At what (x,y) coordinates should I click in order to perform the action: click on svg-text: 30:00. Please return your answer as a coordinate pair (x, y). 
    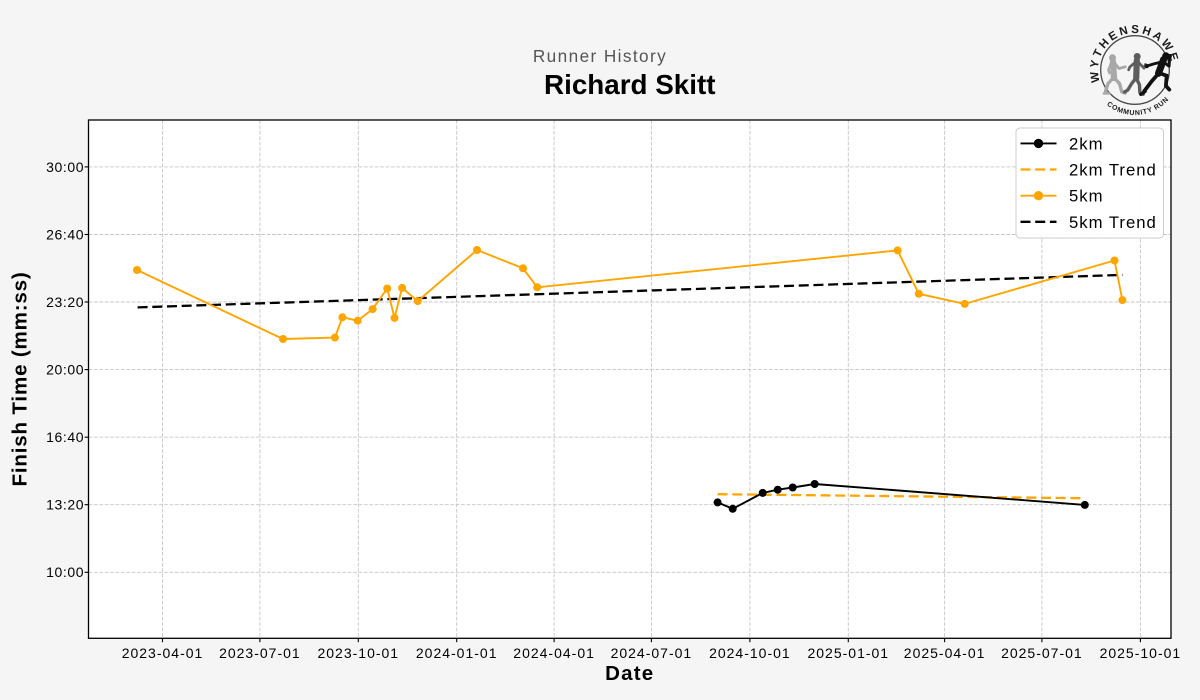
    Looking at the image, I should click on (65, 167).